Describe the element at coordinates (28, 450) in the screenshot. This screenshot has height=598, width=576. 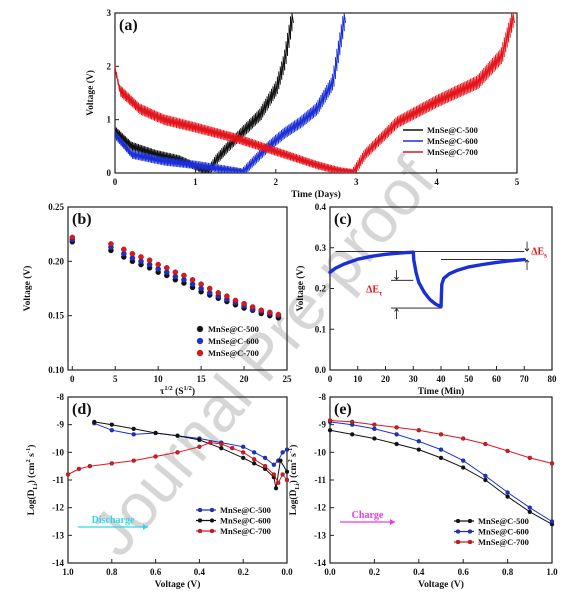
I see `y-axis-label-part: -1` at that location.